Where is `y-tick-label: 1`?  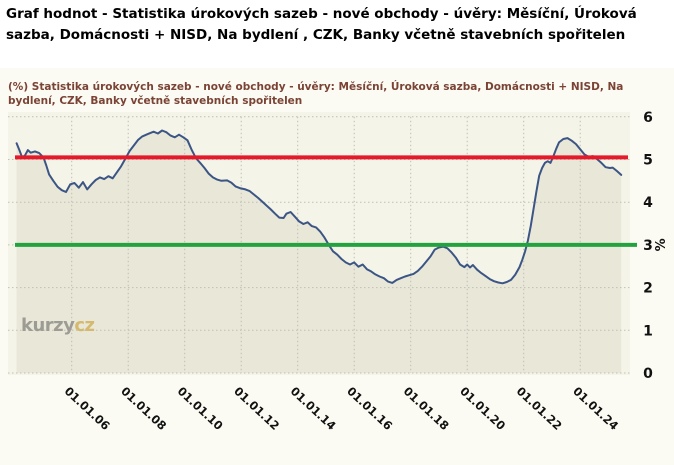 y-tick-label: 1 is located at coordinates (648, 331).